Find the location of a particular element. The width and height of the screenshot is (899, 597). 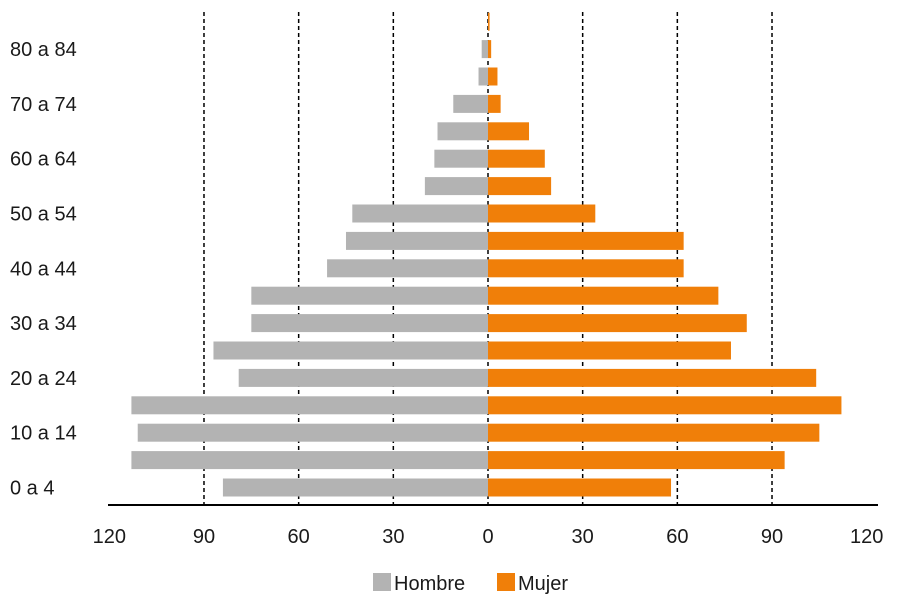

x-axis-tick-labels: 120 90 60 30 0 30 60 90 120 is located at coordinates (488, 537).